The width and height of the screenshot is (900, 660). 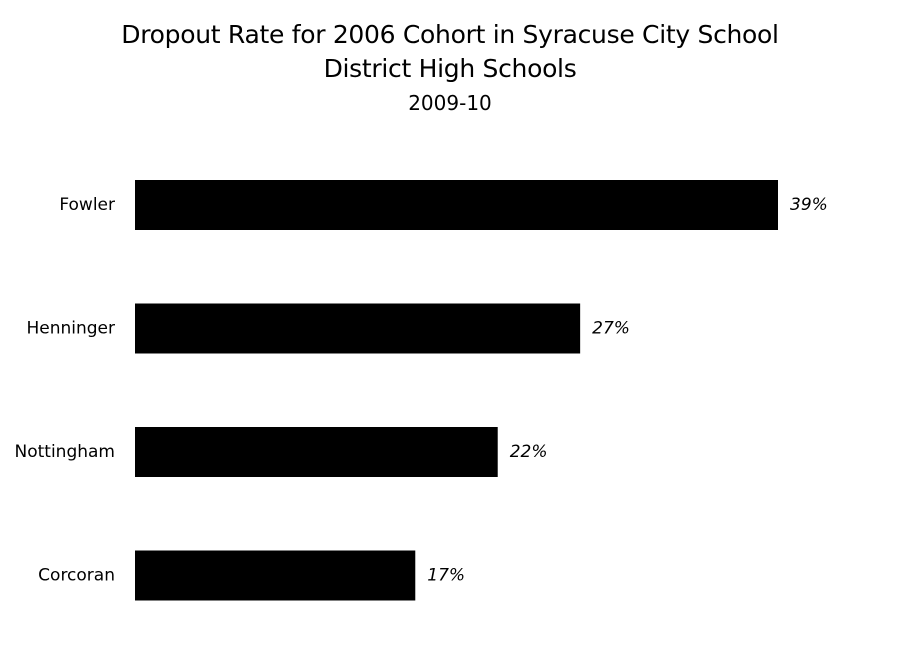 I want to click on chart-title-line-2: District High Schools, so click(x=450, y=68).